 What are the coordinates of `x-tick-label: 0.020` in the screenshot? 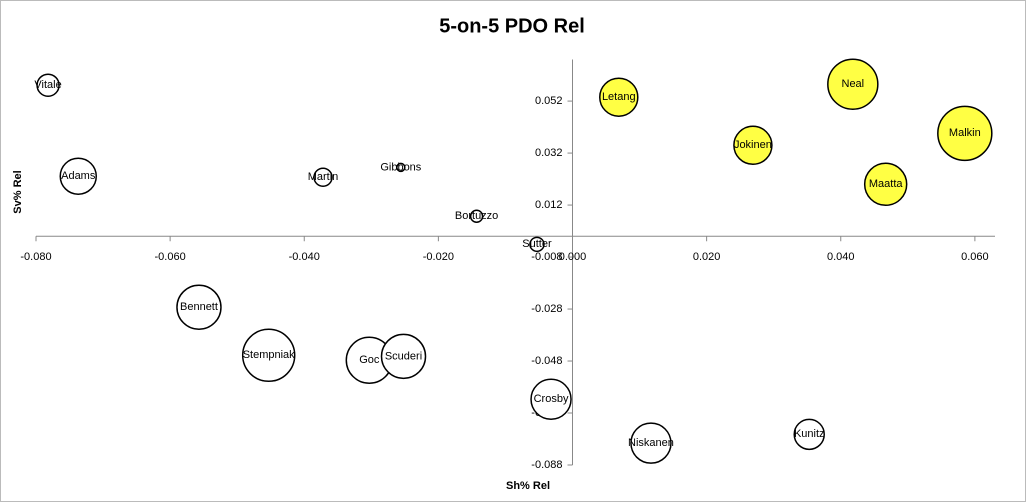 It's located at (707, 257).